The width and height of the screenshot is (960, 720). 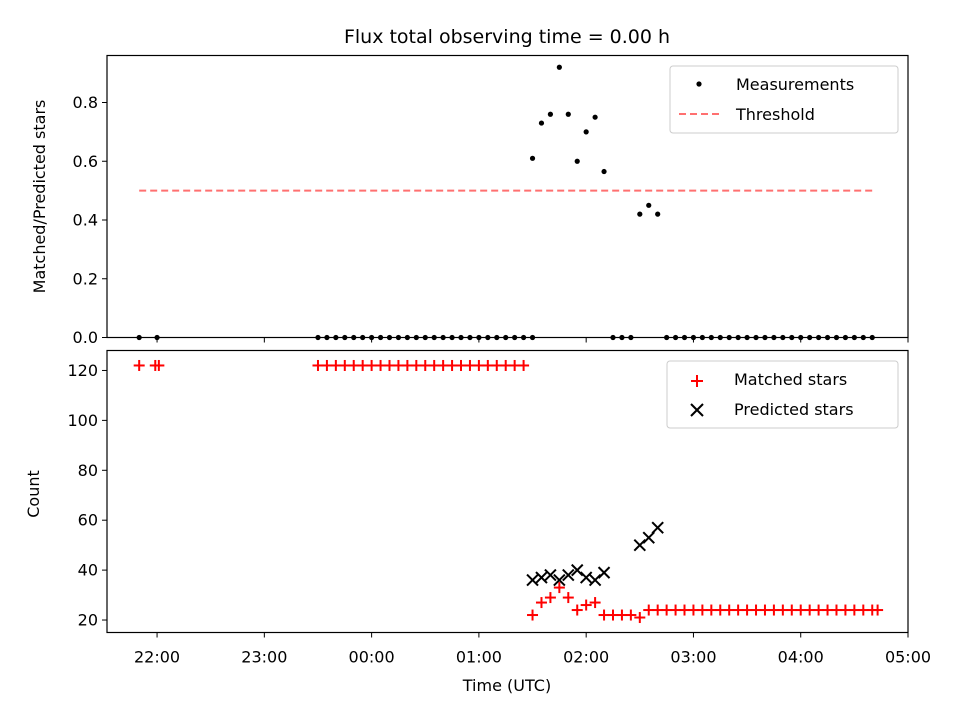 What do you see at coordinates (157, 657) in the screenshot?
I see `x-tick-label: 22:00` at bounding box center [157, 657].